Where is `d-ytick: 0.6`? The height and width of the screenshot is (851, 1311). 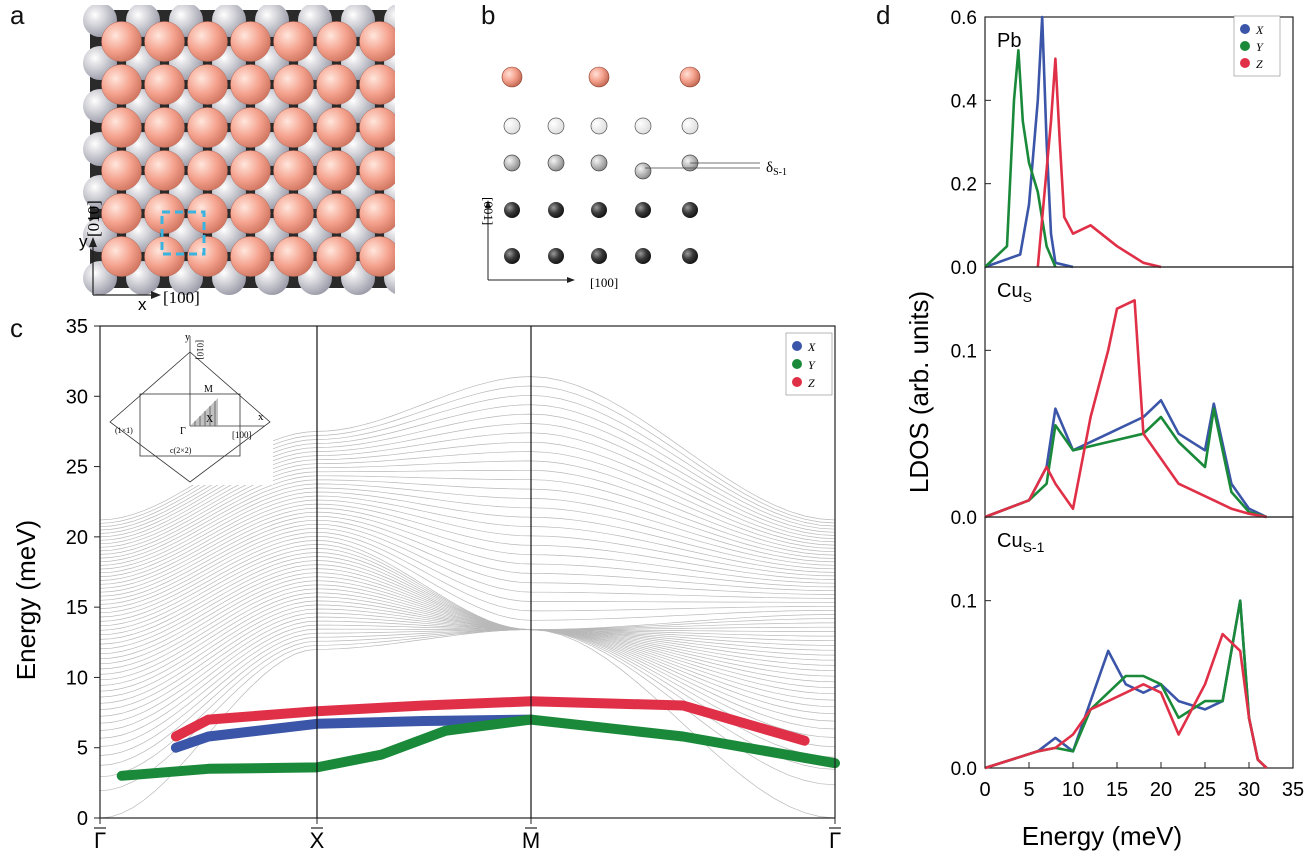 d-ytick: 0.6 is located at coordinates (964, 18).